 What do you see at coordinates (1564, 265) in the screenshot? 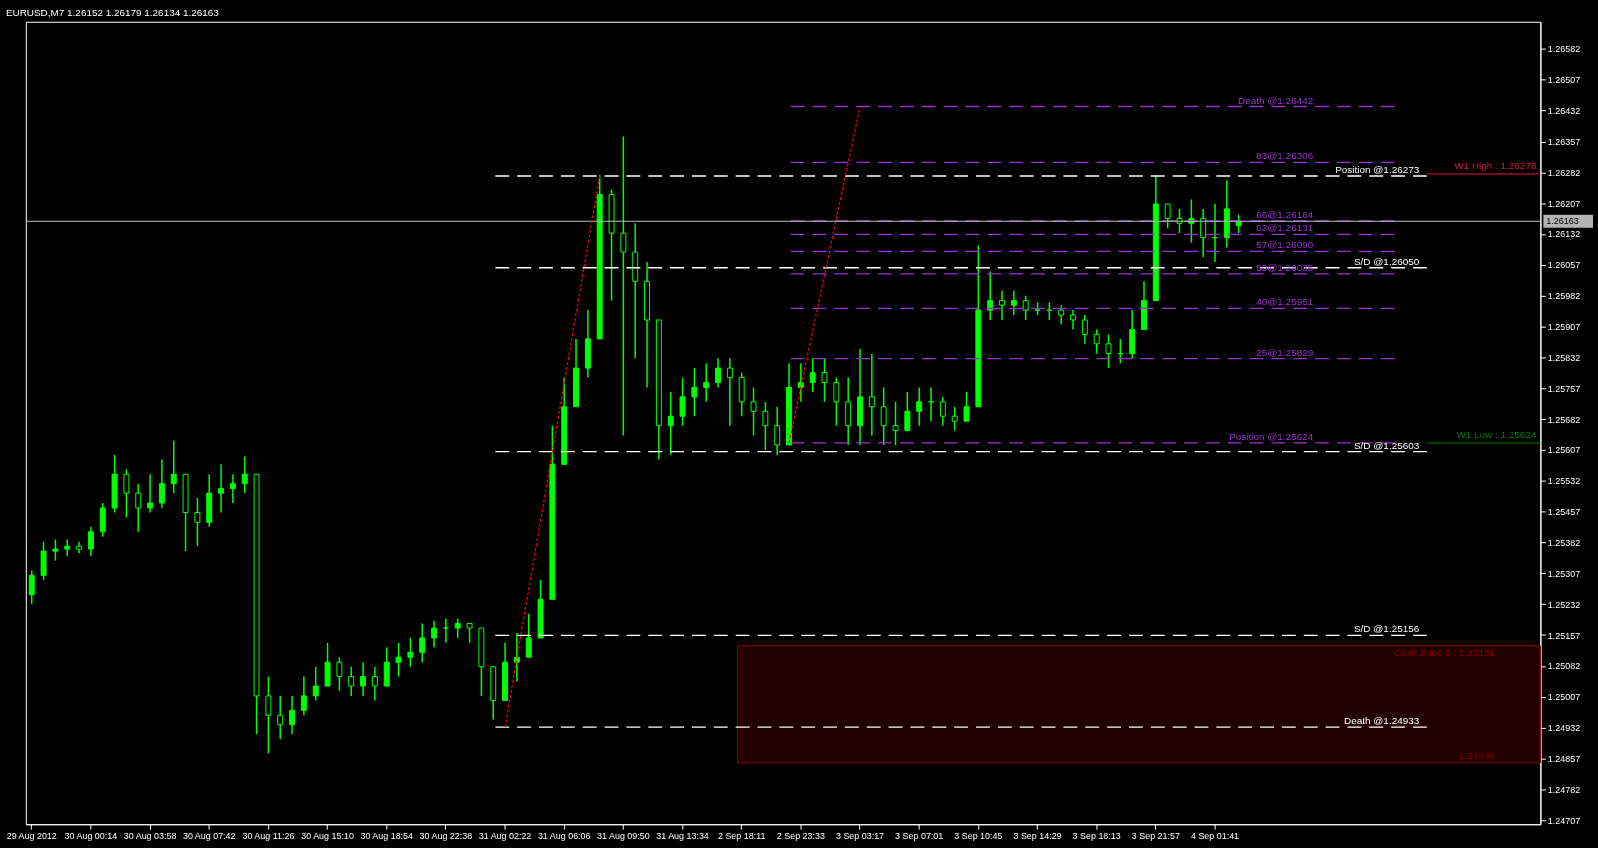
I see `y-tick-label: 1.26057` at bounding box center [1564, 265].